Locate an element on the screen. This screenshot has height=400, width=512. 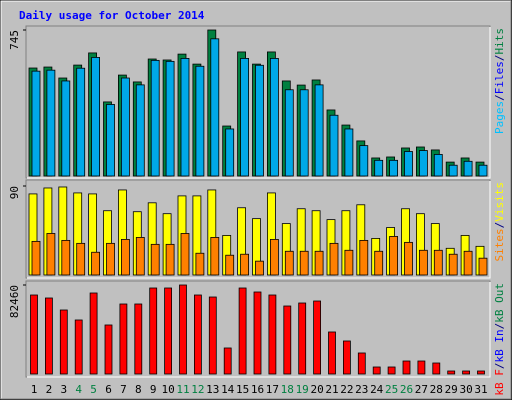
x-tick-label: 12 is located at coordinates (197, 389).